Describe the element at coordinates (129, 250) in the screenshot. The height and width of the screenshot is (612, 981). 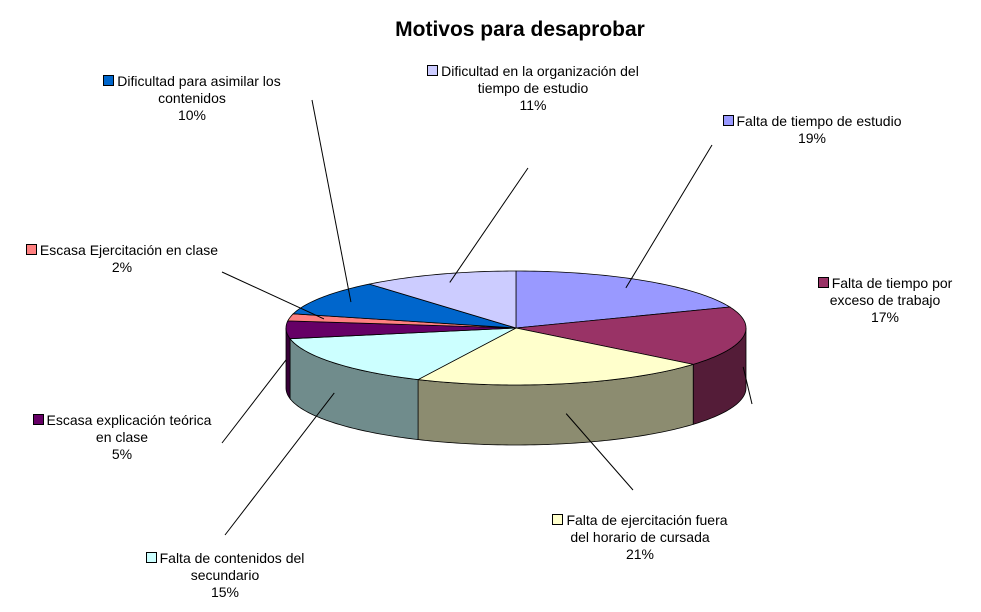
I see `category-label: Escasa Ejercitación en clase` at that location.